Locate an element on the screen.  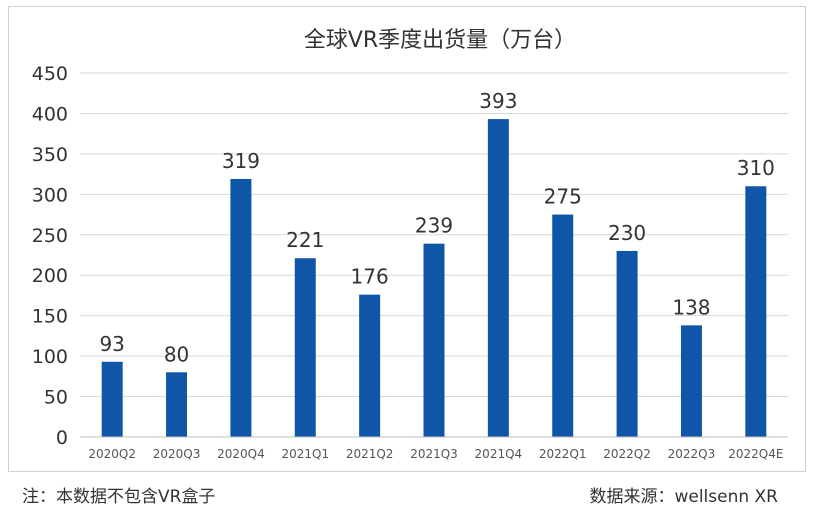
y-tick-label: 350 is located at coordinates (50, 155).